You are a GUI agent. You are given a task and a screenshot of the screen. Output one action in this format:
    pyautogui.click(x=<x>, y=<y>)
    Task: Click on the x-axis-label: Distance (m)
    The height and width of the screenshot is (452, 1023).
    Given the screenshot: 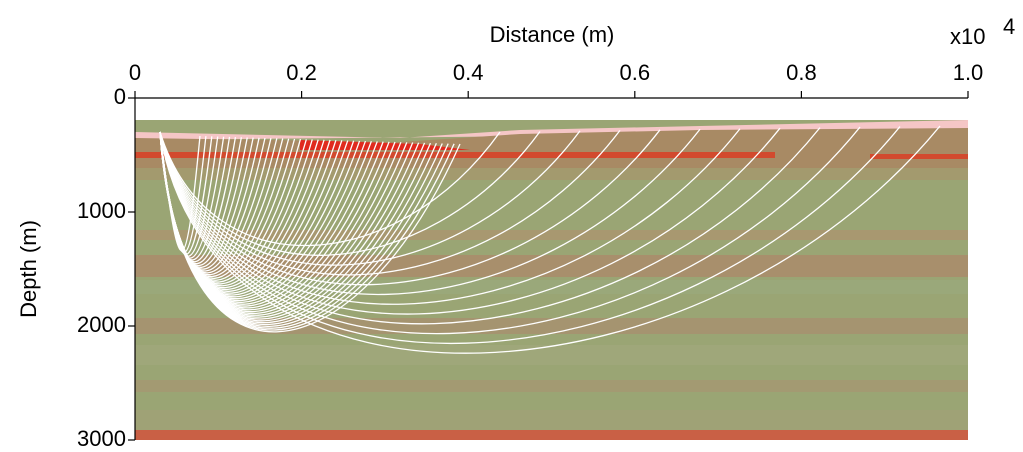 What is the action you would take?
    pyautogui.click(x=552, y=34)
    